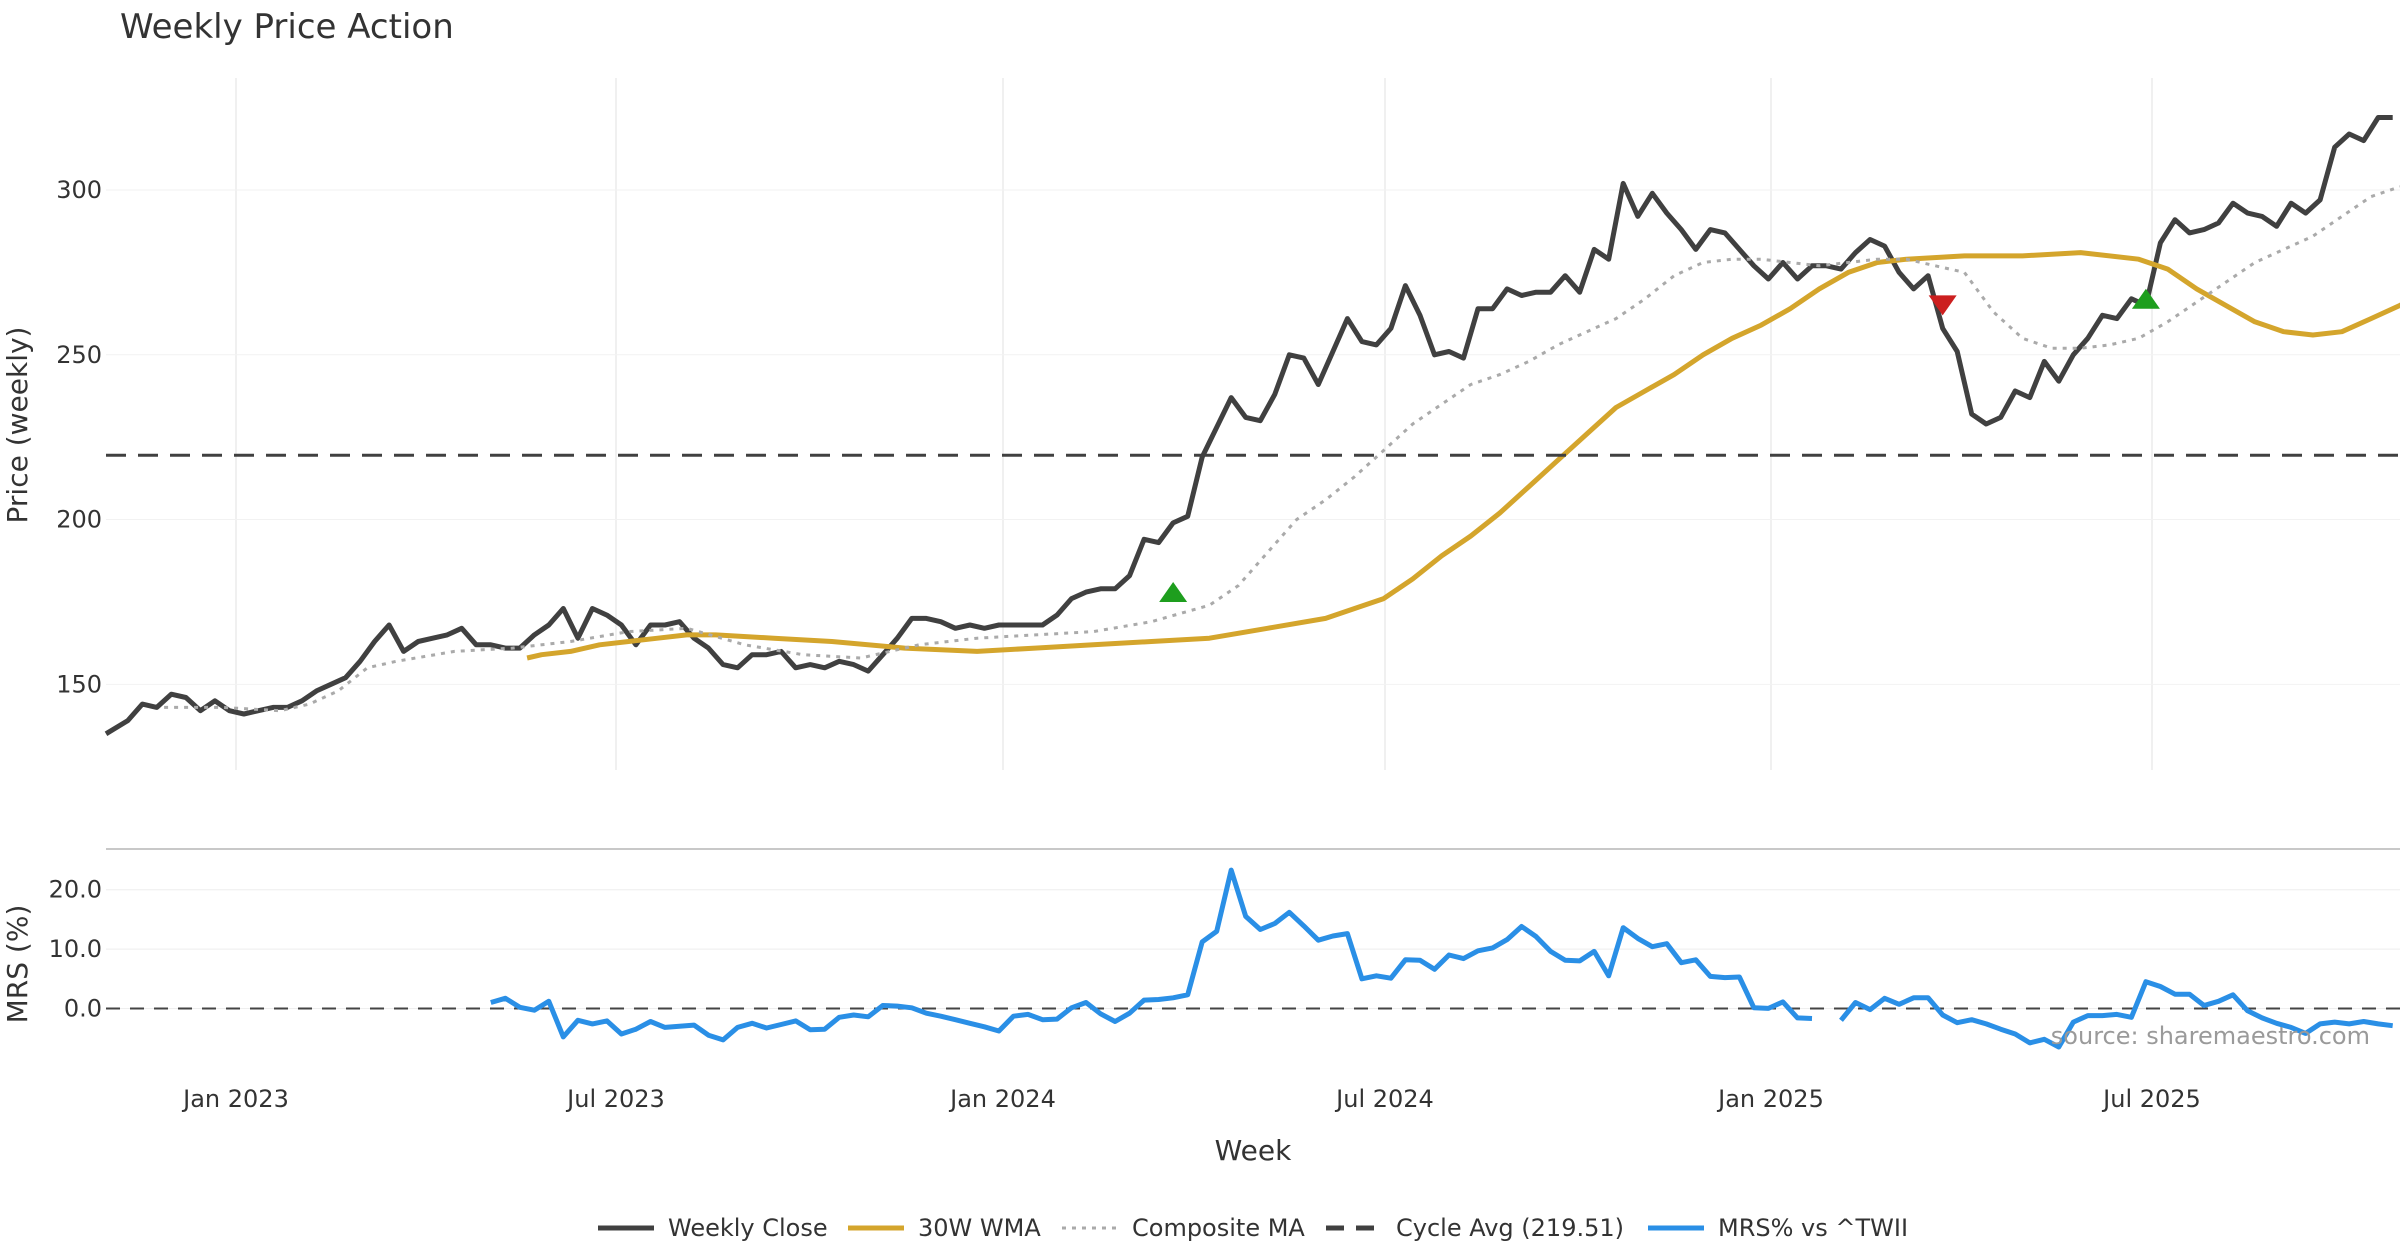 The width and height of the screenshot is (2400, 1260). Describe the element at coordinates (79, 684) in the screenshot. I see `price-tick-label: 150` at that location.